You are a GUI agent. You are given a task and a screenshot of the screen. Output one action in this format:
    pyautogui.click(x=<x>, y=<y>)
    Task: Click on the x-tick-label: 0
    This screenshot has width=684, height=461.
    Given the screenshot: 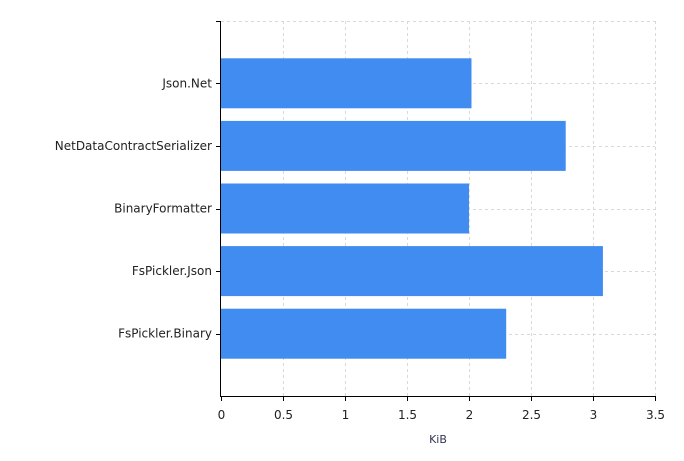 What is the action you would take?
    pyautogui.click(x=222, y=415)
    